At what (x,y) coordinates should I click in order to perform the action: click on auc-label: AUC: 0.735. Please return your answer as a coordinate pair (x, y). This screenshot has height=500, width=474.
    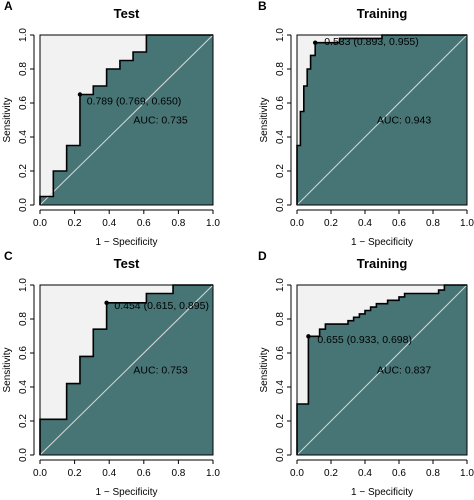
    Looking at the image, I should click on (160, 120).